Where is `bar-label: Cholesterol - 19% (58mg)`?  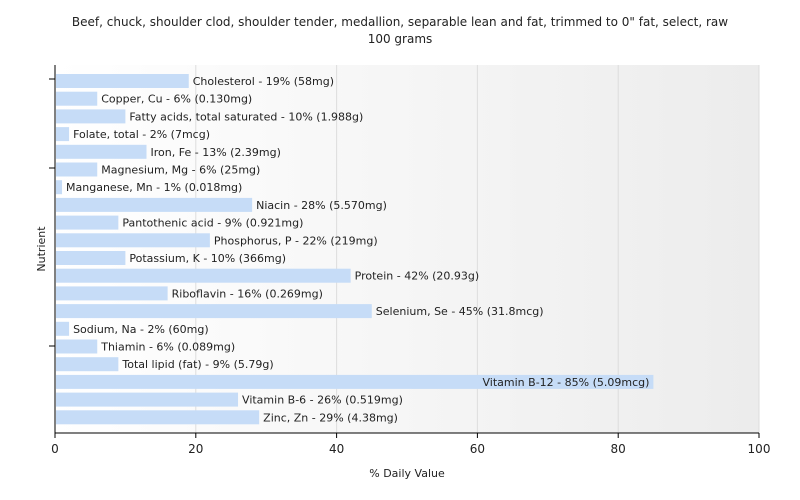
bar-label: Cholesterol - 19% (58mg) is located at coordinates (263, 81).